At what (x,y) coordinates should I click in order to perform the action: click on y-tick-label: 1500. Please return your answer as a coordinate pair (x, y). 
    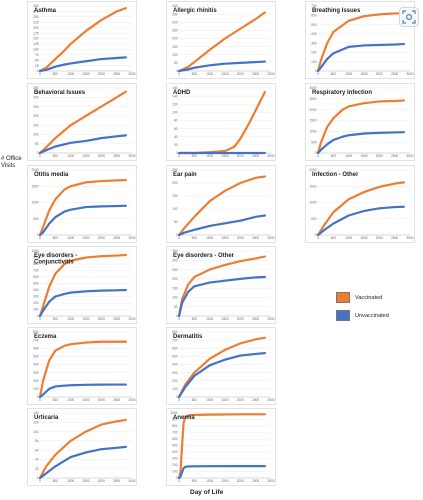
    Looking at the image, I should click on (312, 121).